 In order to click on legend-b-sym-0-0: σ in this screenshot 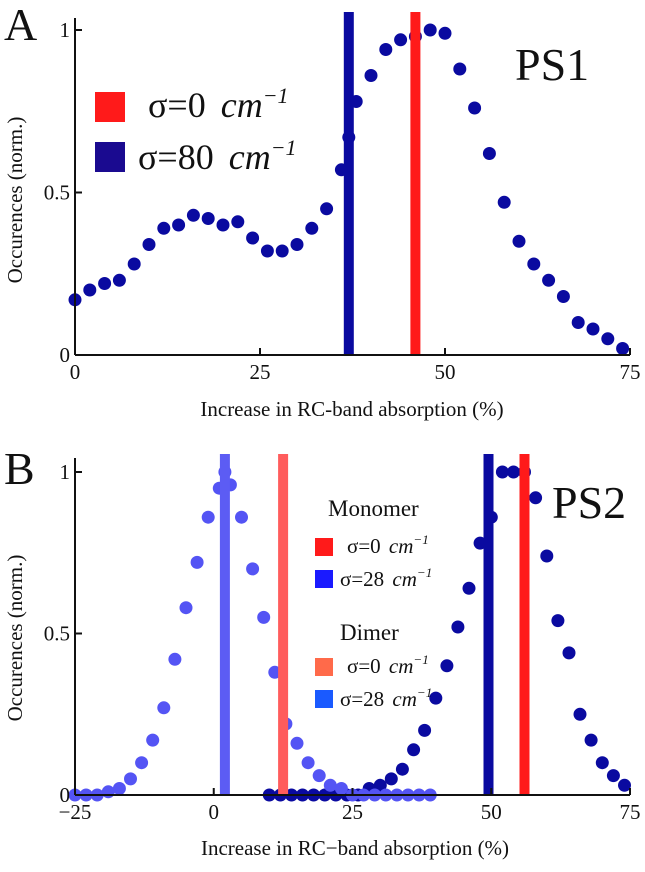, I will do `click(352, 546)`.